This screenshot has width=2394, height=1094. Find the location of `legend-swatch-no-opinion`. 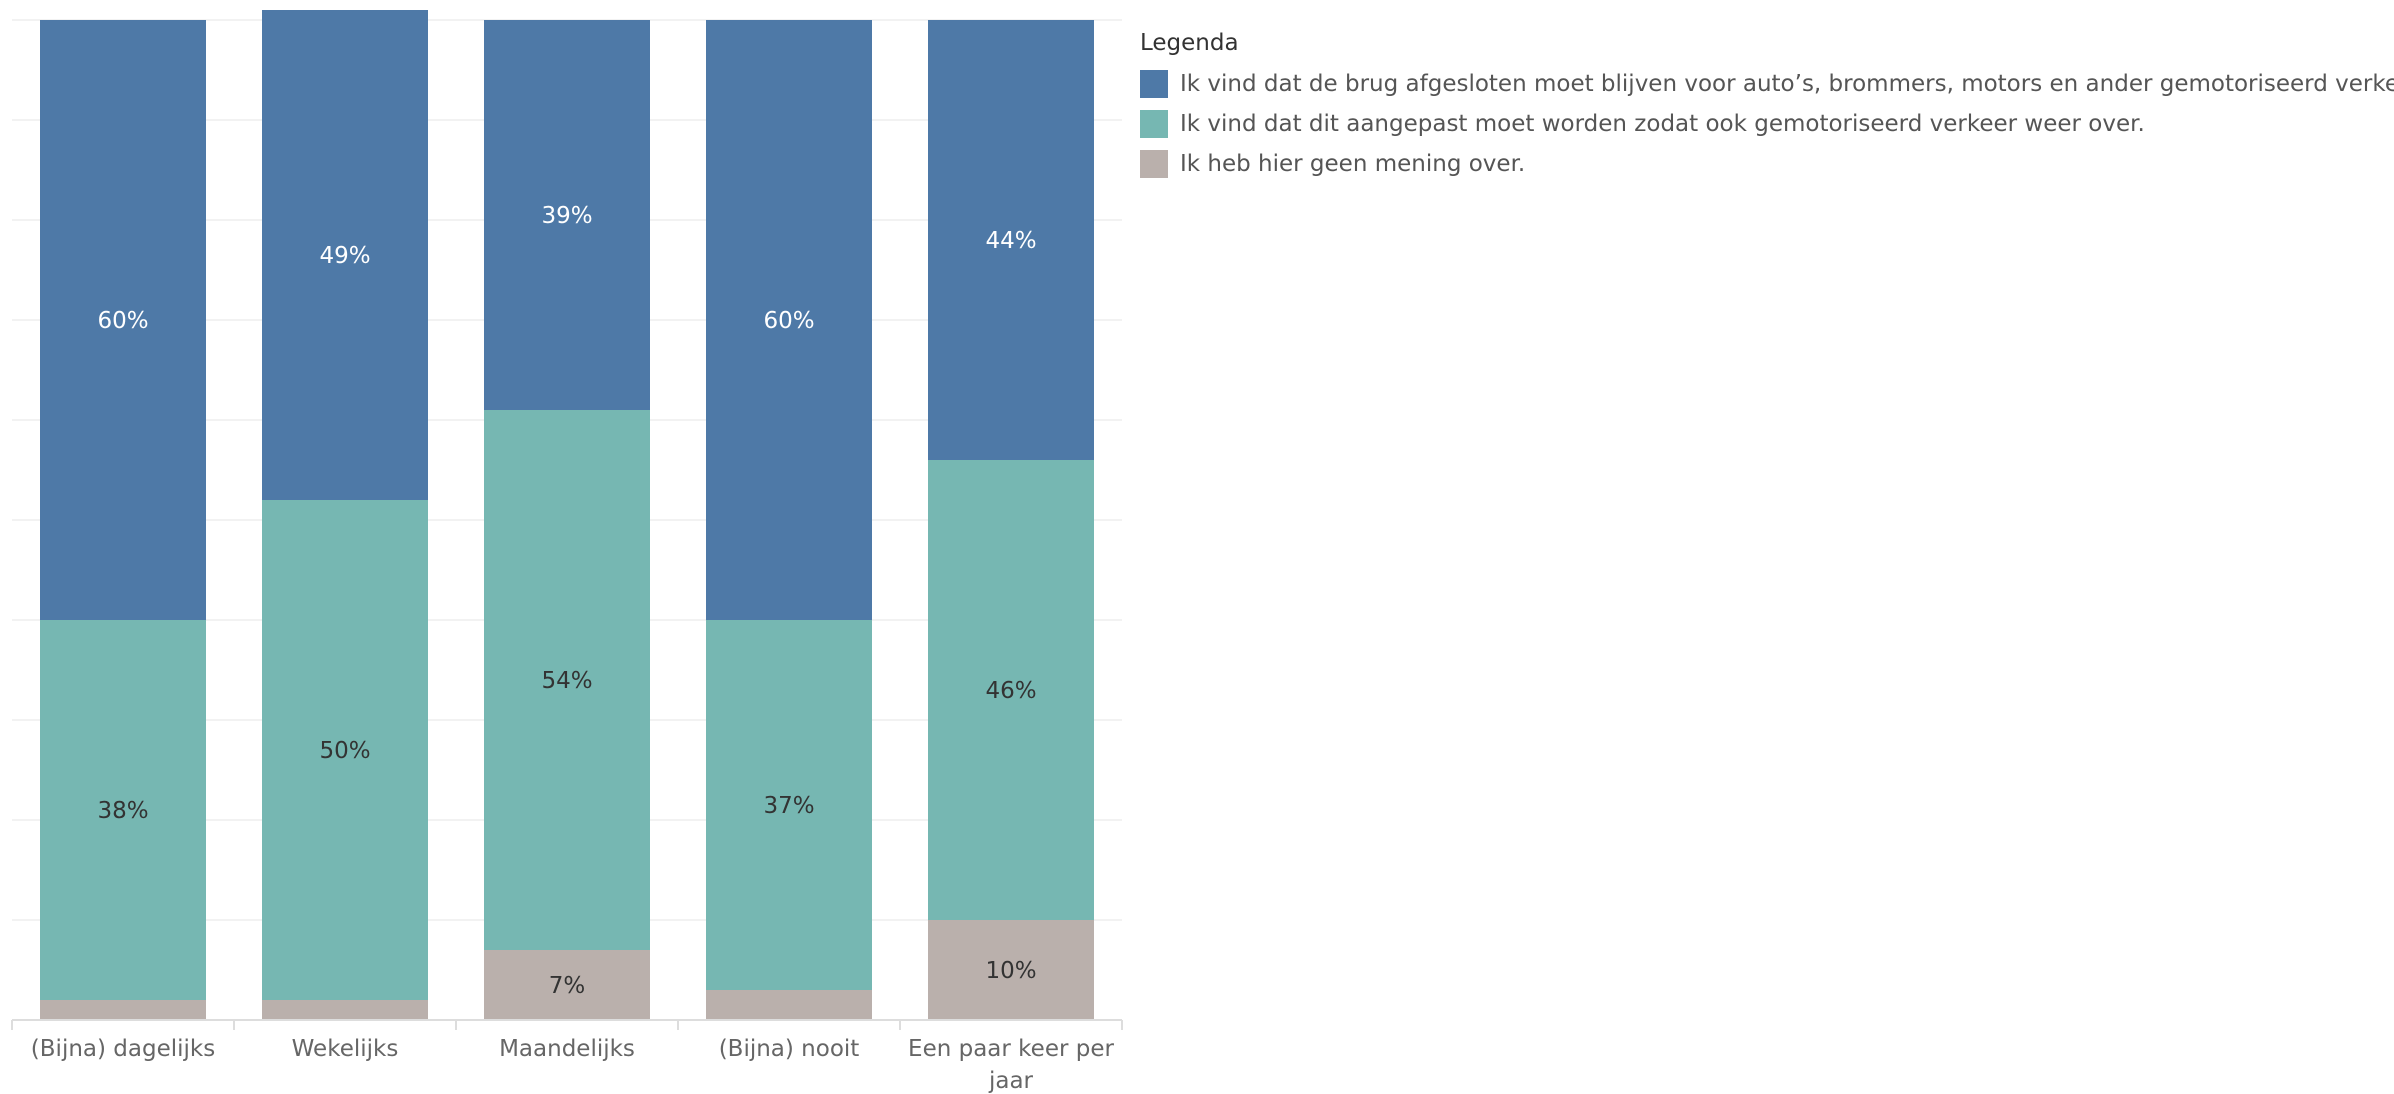

legend-swatch-no-opinion is located at coordinates (1154, 164).